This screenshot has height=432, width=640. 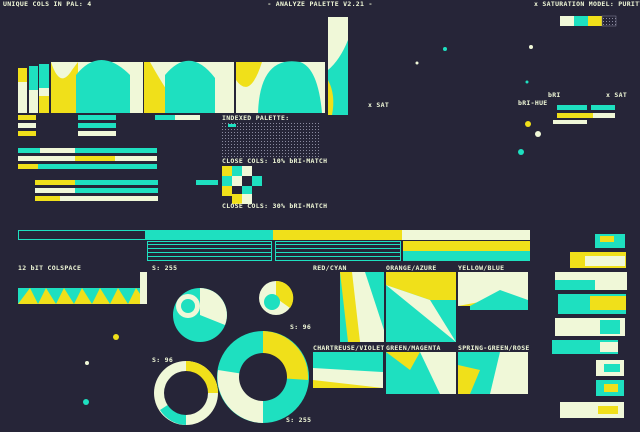 What do you see at coordinates (271, 139) in the screenshot?
I see `indexed-palette` at bounding box center [271, 139].